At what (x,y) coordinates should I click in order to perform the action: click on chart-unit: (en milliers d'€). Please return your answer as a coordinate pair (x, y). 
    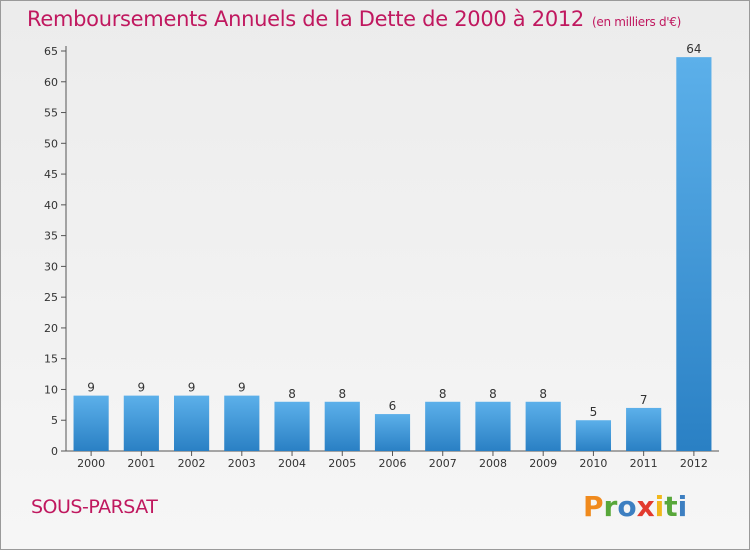
    Looking at the image, I should click on (637, 22).